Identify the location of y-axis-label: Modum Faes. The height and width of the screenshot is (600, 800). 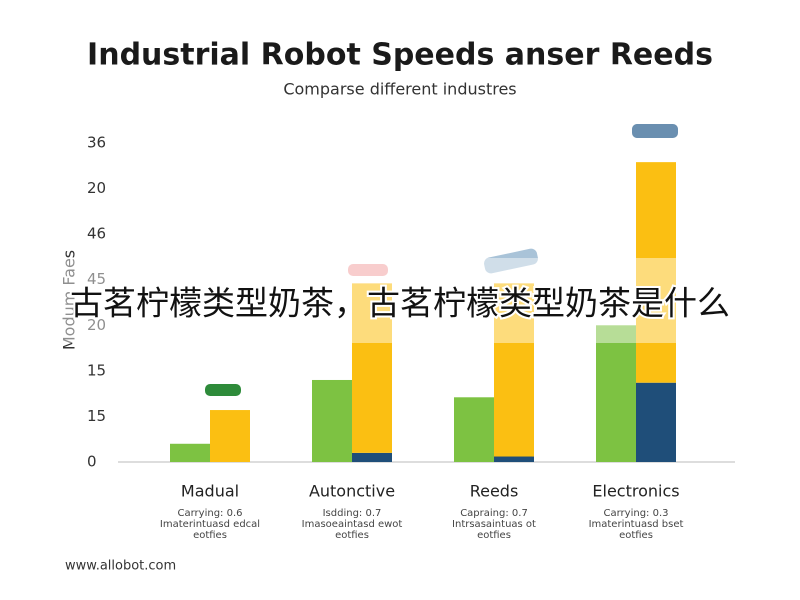
(69, 300).